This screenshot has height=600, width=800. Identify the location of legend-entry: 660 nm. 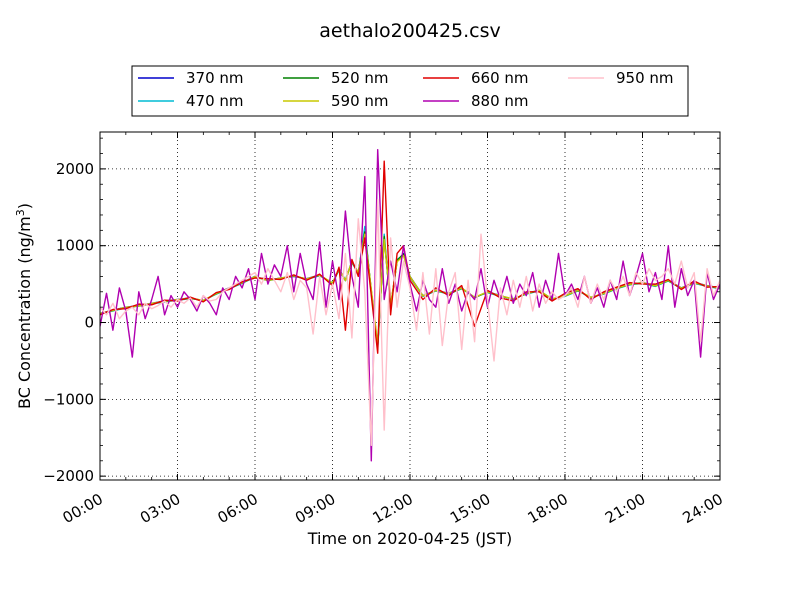
(476, 78).